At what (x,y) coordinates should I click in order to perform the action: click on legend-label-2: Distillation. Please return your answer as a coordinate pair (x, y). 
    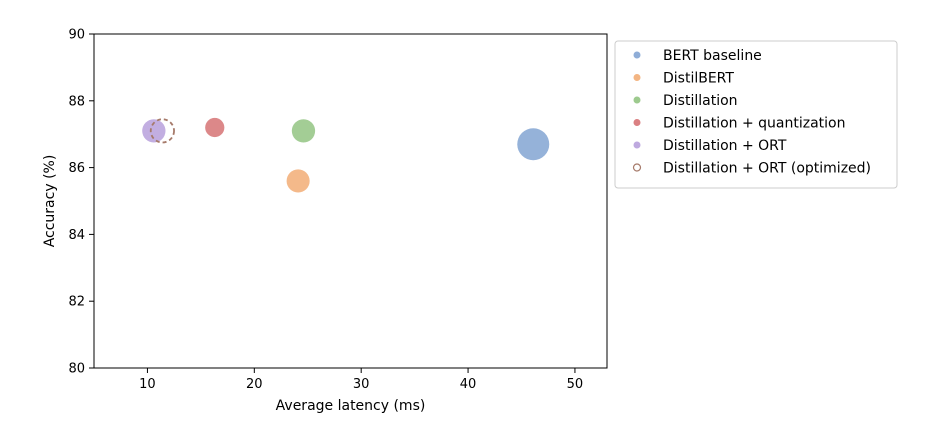
    Looking at the image, I should click on (700, 101).